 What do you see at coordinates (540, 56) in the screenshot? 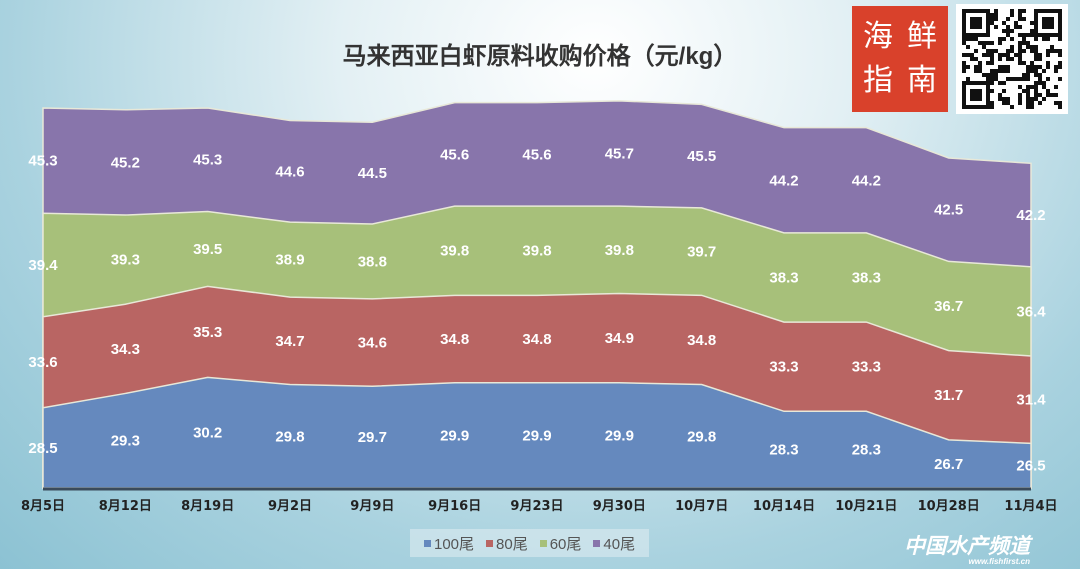
I see `chart-title: 马来西亚白虾原料收购价格（元/kg）` at bounding box center [540, 56].